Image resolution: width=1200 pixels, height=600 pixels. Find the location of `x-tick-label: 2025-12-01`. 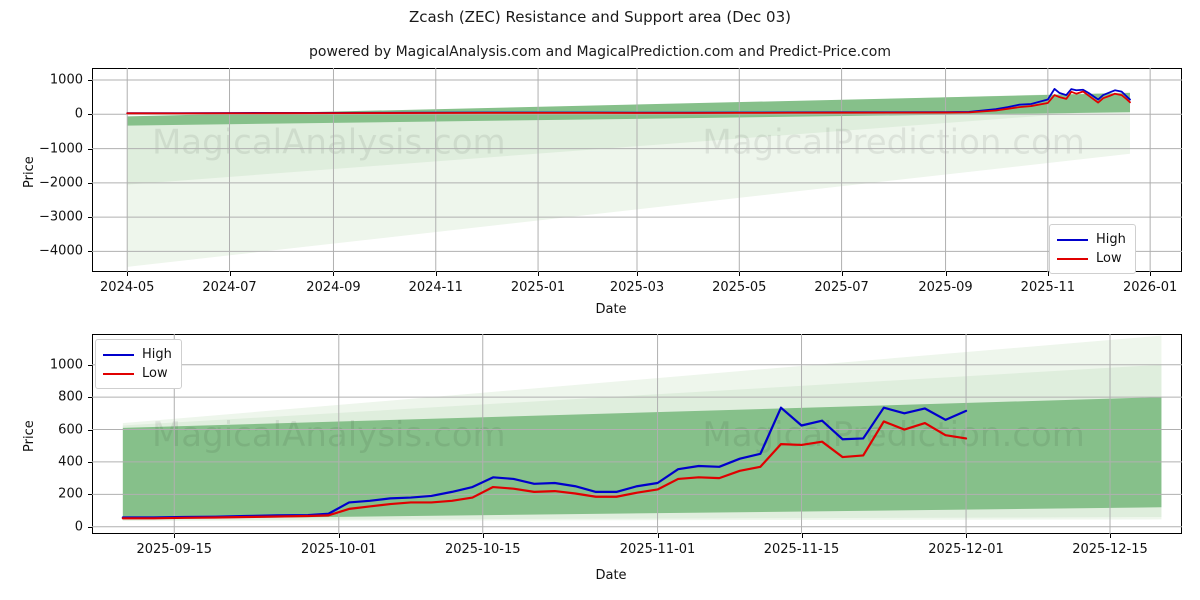

x-tick-label: 2025-12-01 is located at coordinates (966, 549).